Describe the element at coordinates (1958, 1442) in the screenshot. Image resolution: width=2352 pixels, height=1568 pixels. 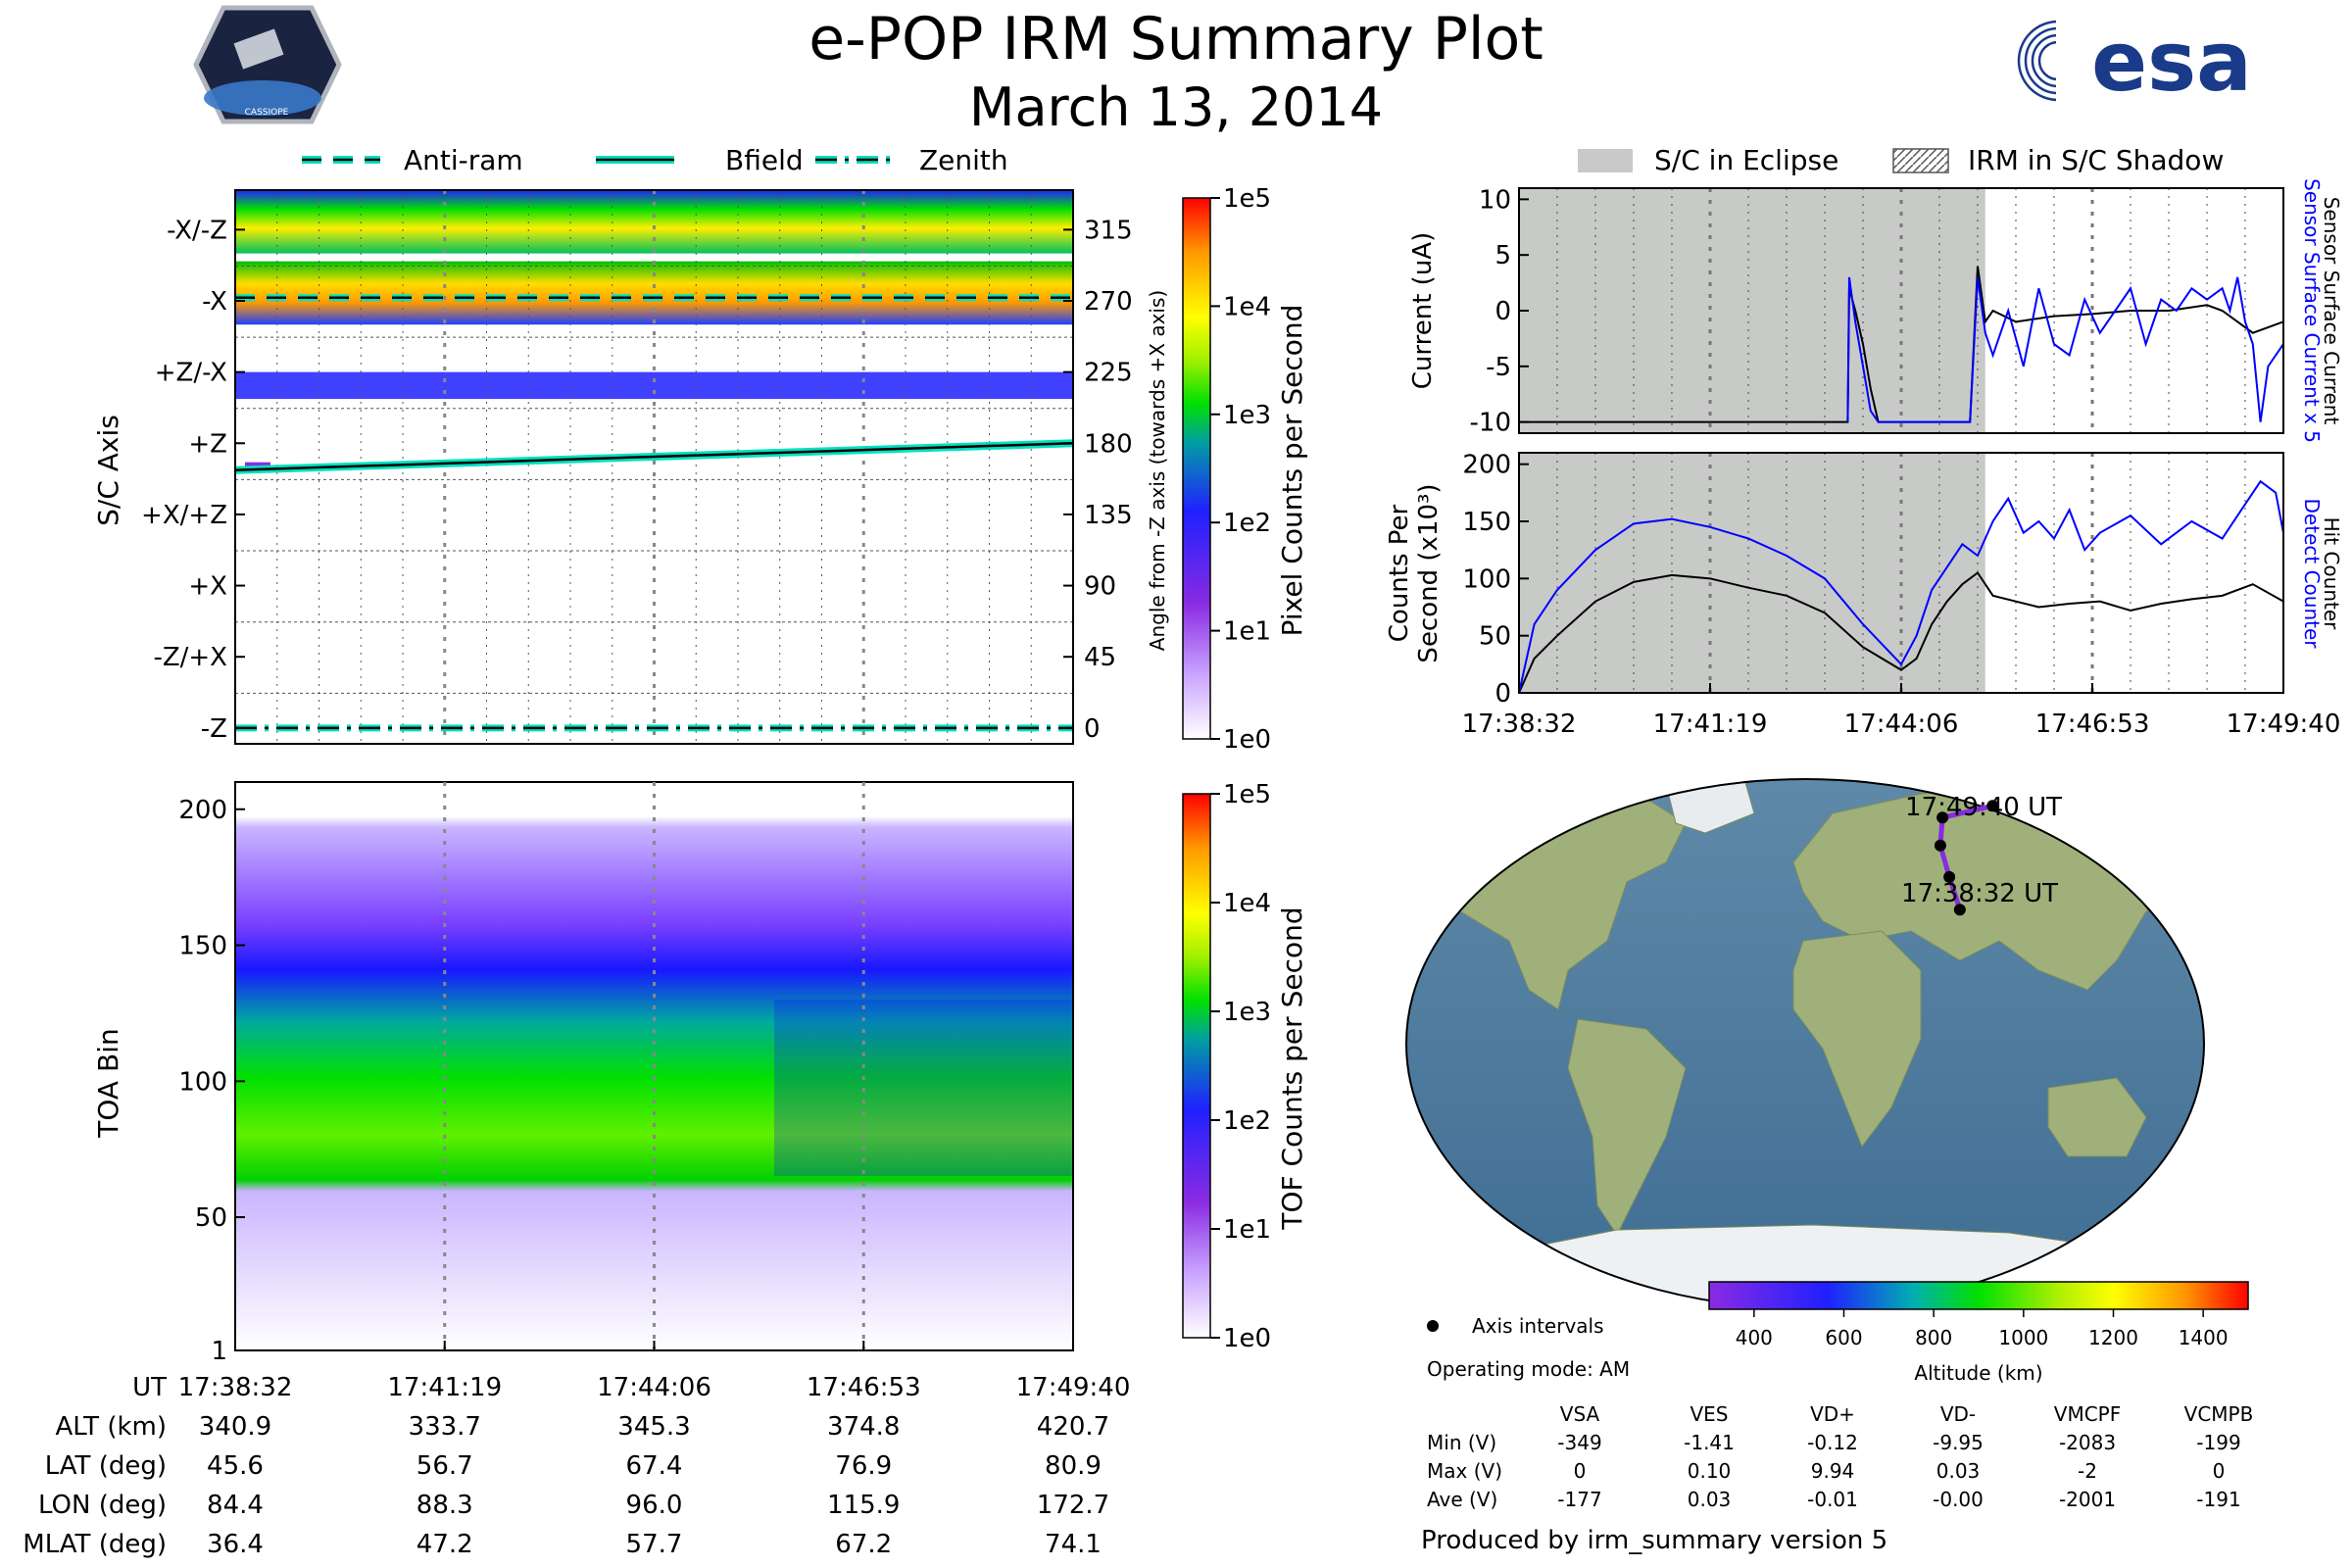
I see `voltage-cell: -9.95` at that location.